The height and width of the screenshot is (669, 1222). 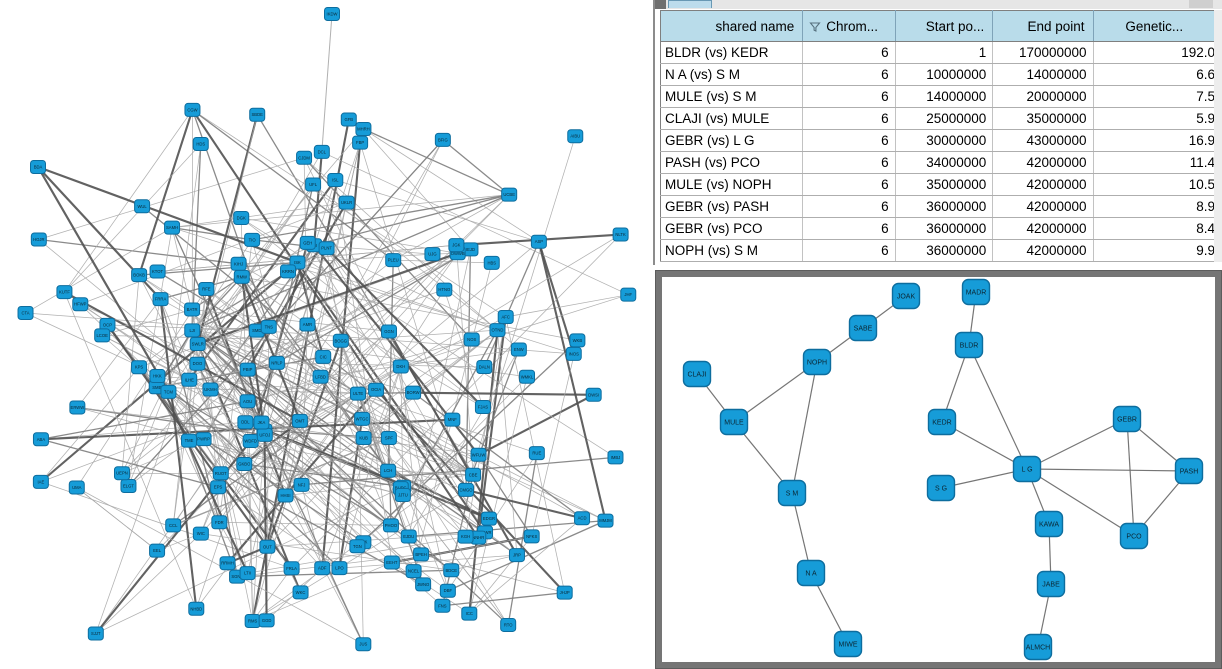 I want to click on network-node-s-m: S M, so click(x=792, y=493).